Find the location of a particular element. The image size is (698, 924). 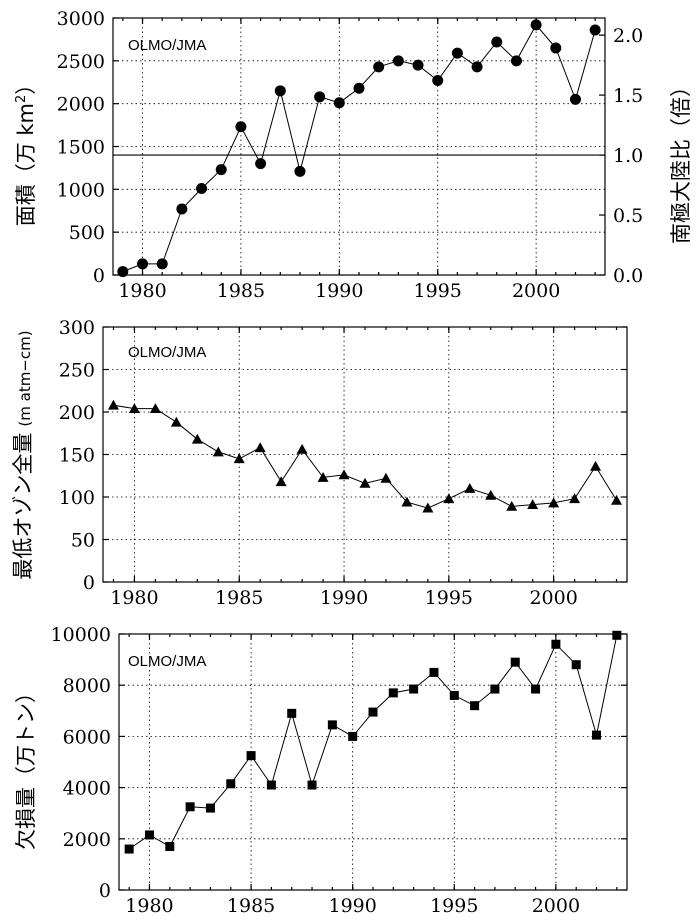

panel-ozone-y-tick-label: 150 is located at coordinates (77, 456).